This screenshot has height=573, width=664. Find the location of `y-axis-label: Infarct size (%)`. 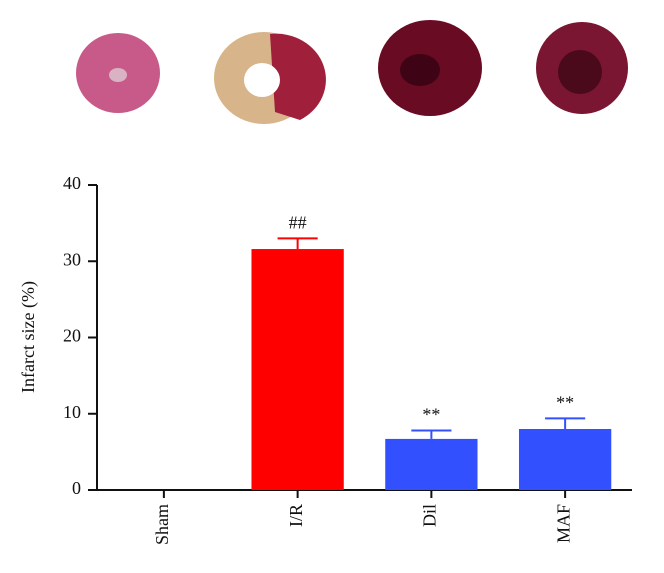

y-axis-label: Infarct size (%) is located at coordinates (28, 337).